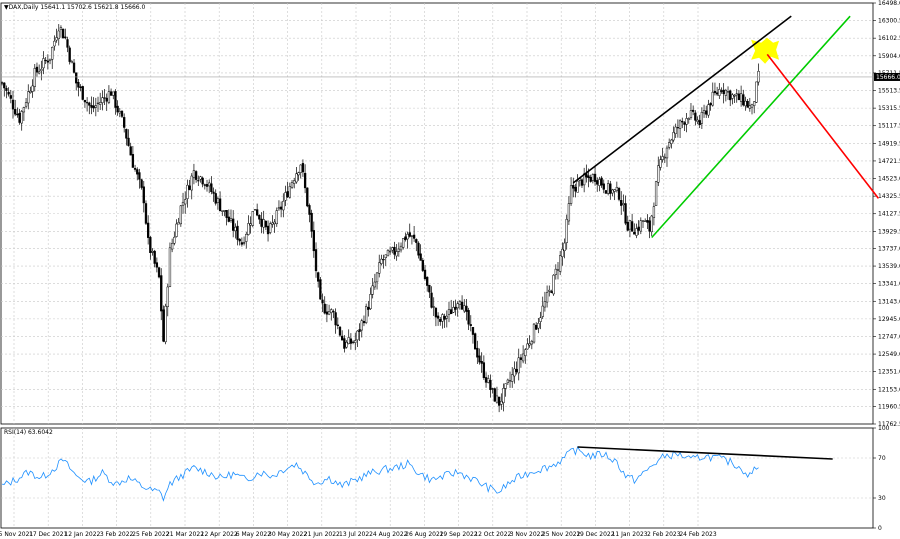  I want to click on price-tick-label: 13341.0, so click(889, 284).